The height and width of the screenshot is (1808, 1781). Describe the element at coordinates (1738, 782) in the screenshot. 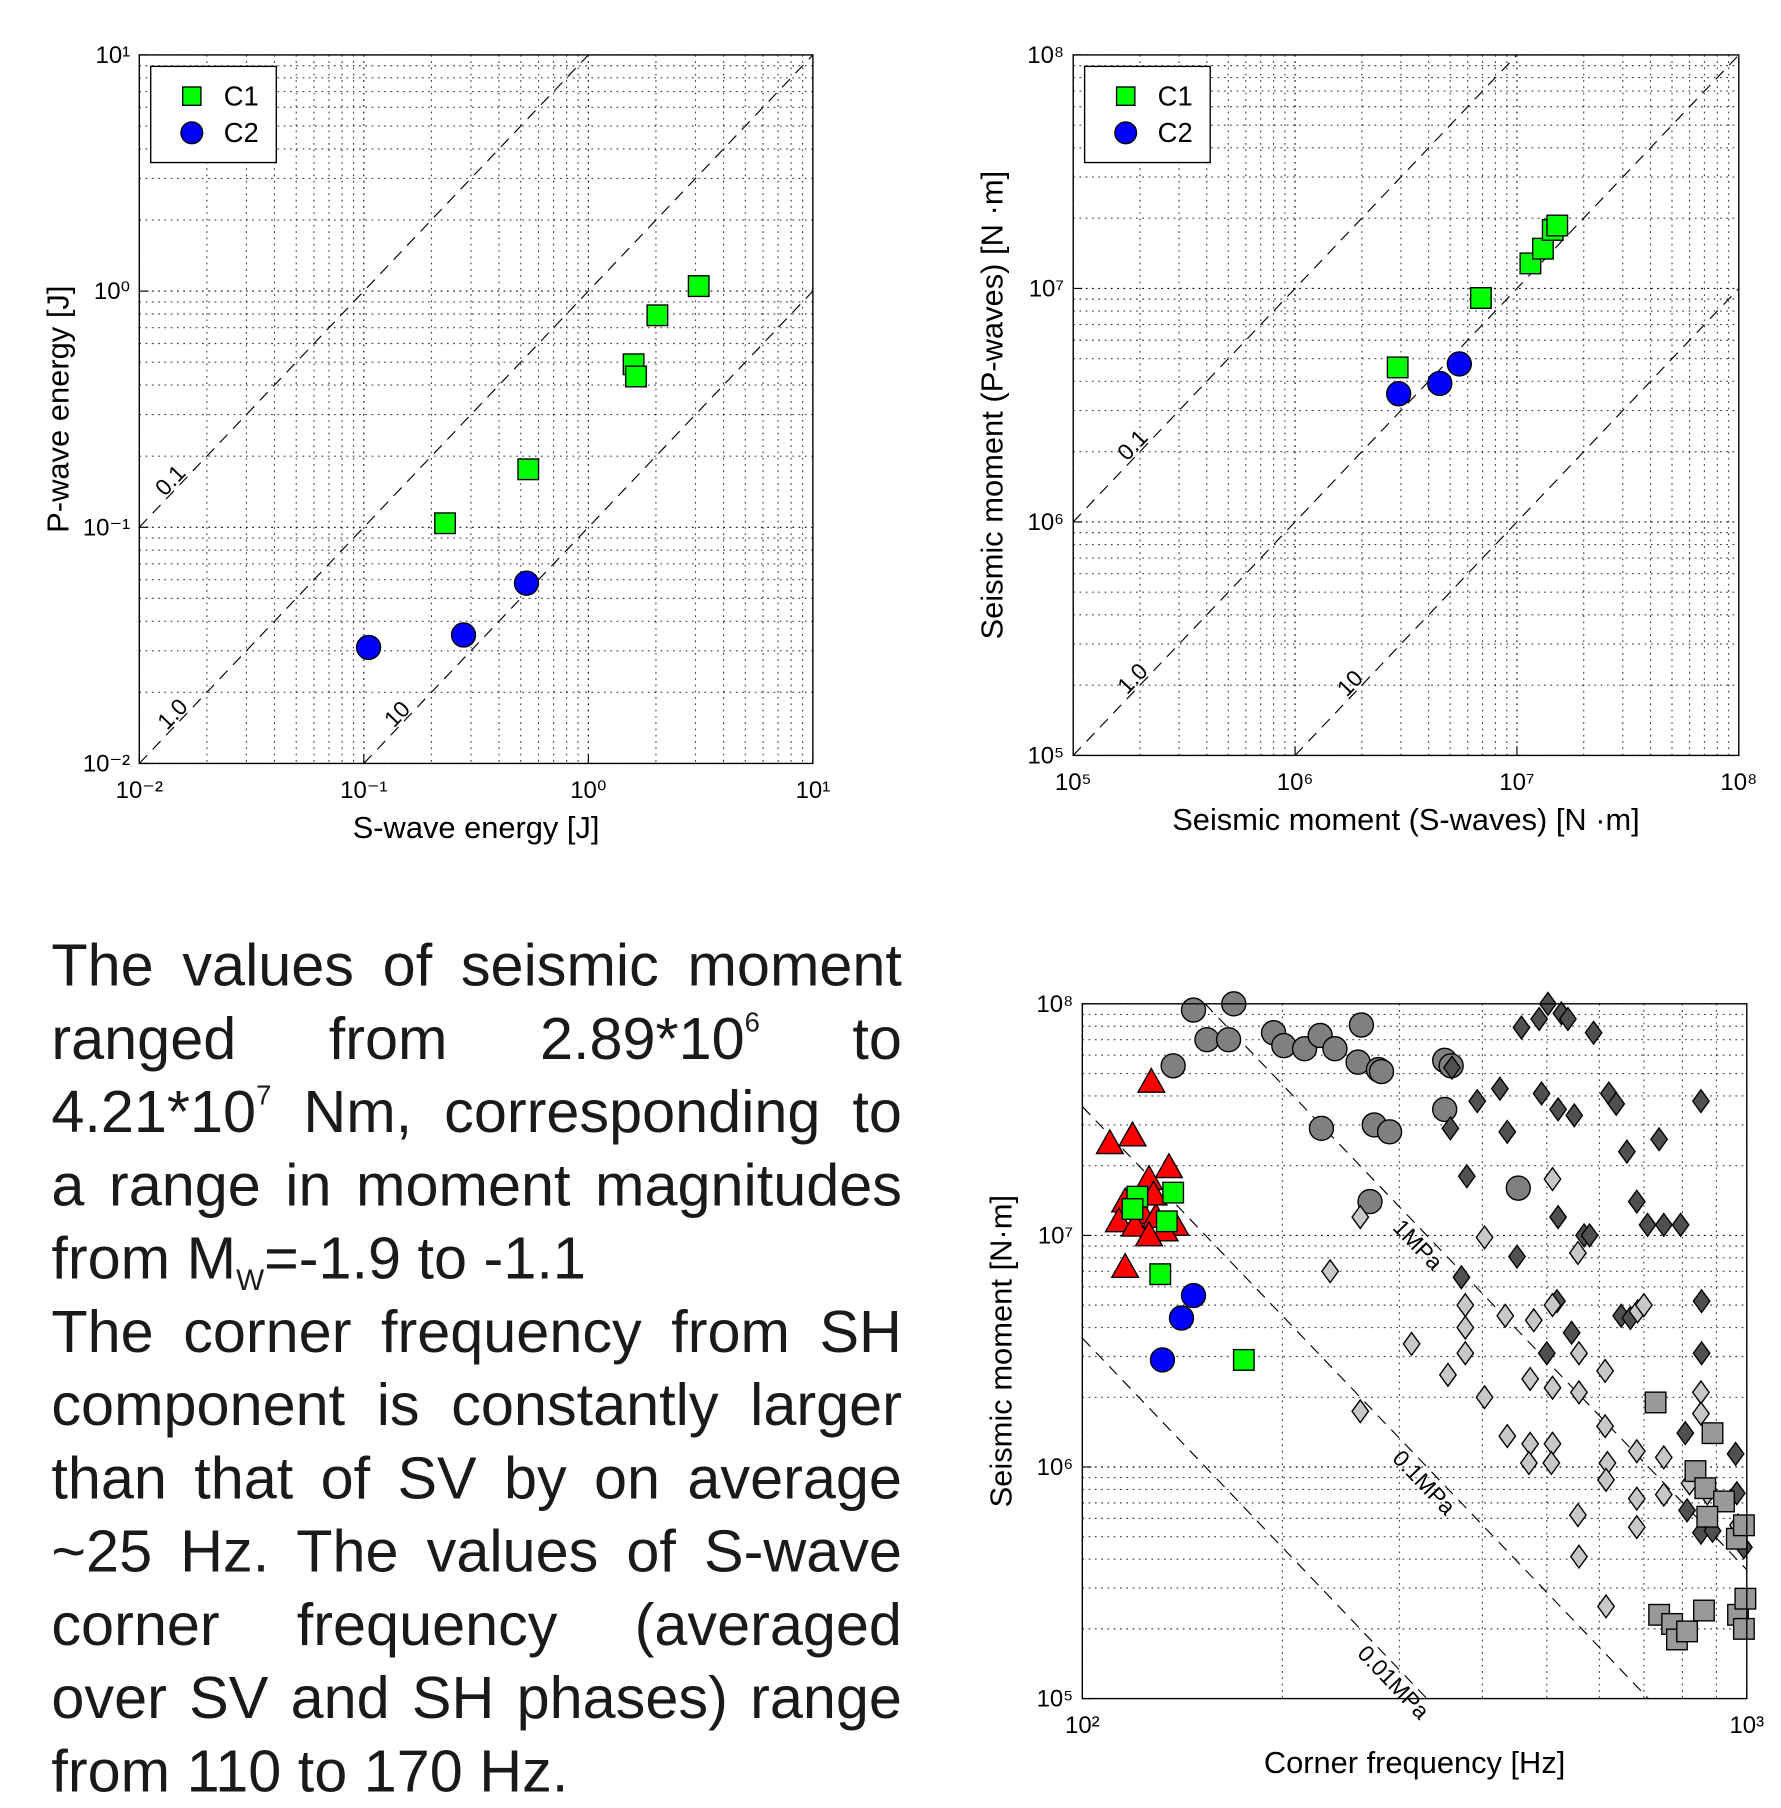

I see `x-tick-label: 10⁸` at that location.